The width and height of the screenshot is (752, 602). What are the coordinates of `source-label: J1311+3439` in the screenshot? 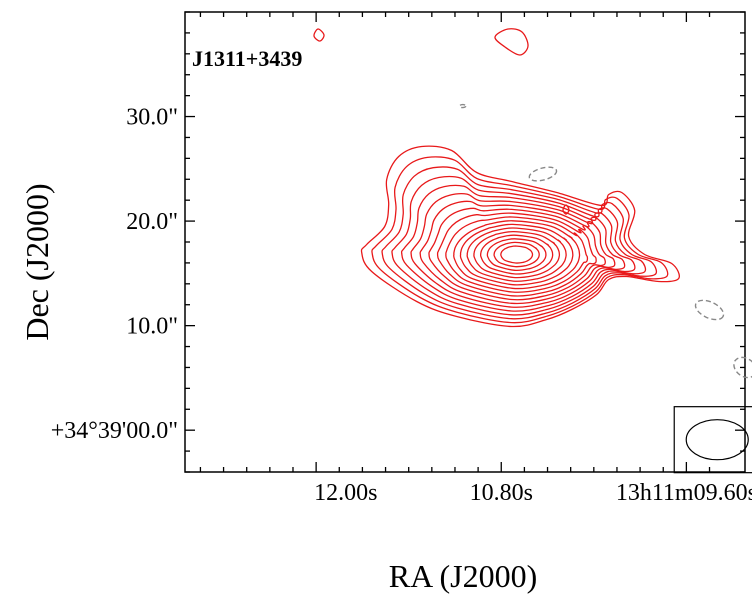 It's located at (247, 58).